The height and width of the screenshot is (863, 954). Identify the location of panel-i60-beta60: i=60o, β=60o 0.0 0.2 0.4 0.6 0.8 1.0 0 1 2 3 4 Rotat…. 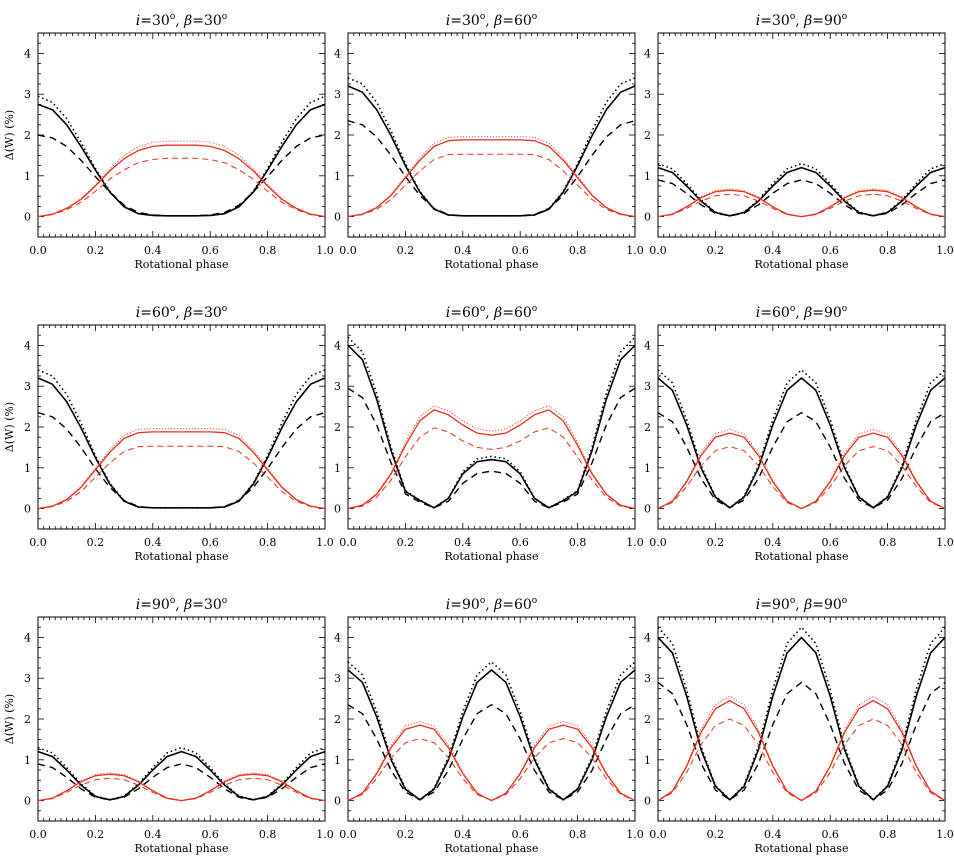
(489, 433).